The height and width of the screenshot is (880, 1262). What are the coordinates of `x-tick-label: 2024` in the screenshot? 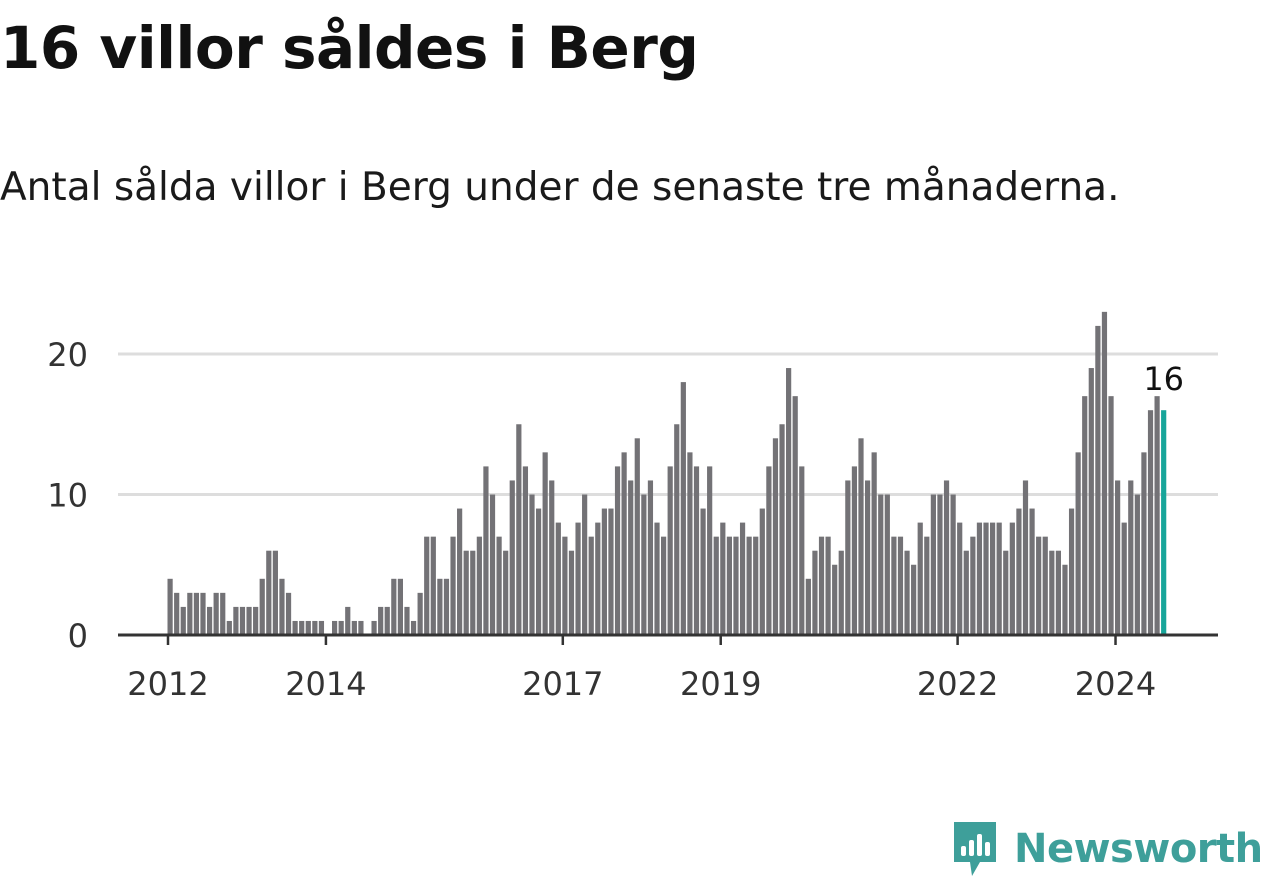 It's located at (1115, 684).